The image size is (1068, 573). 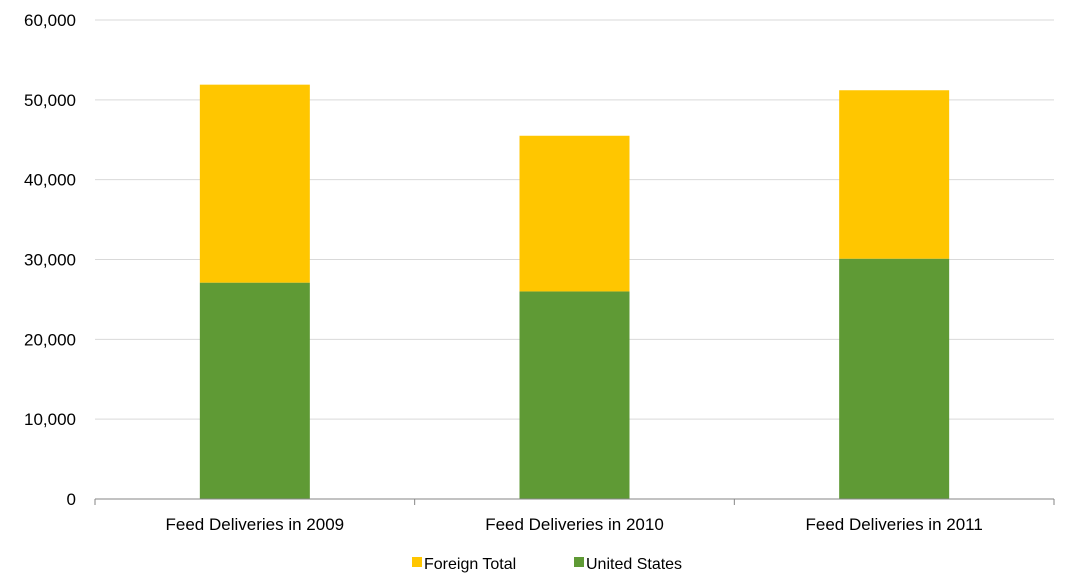 I want to click on y-tick-label: 10,000, so click(x=50, y=419).